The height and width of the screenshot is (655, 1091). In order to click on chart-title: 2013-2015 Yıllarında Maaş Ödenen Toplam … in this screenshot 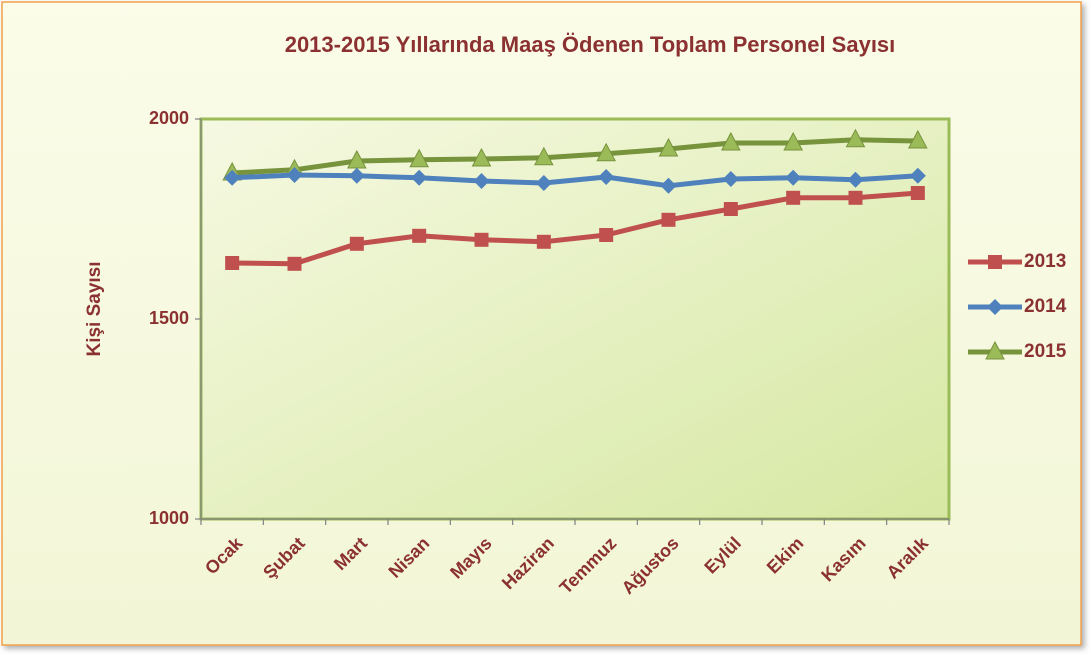, I will do `click(590, 44)`.